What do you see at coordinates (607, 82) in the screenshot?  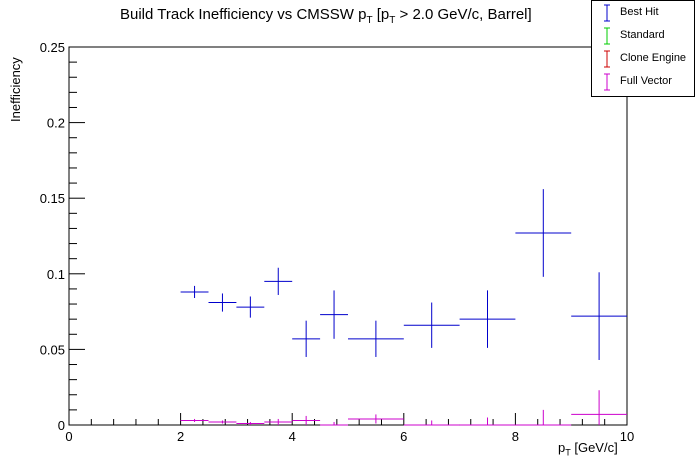 I see `legend-marker-full-vector` at bounding box center [607, 82].